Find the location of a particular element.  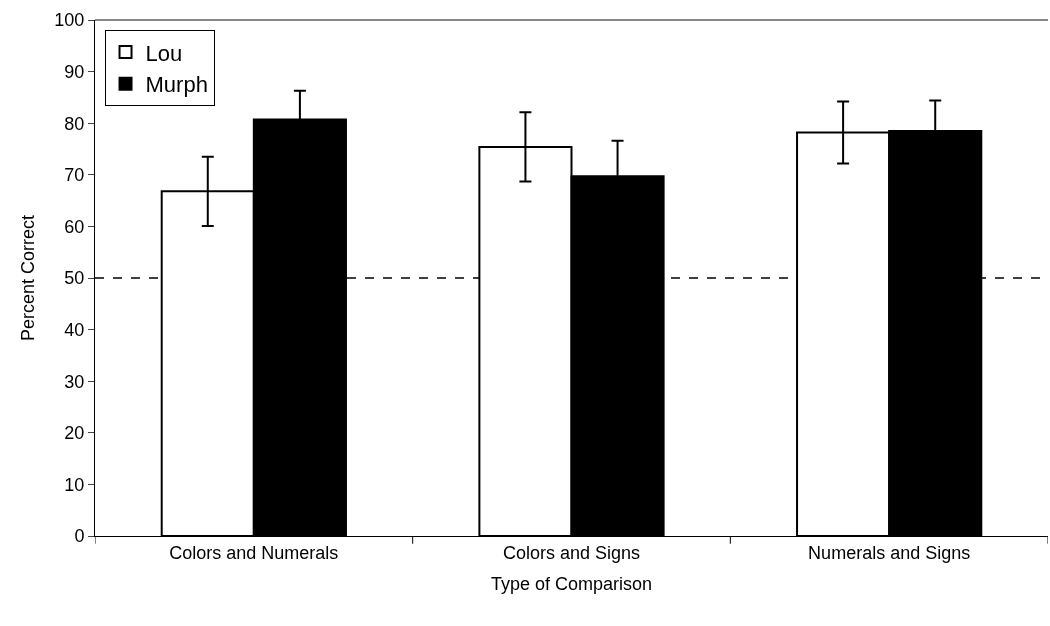

x-tick-label: Numerals and Signs is located at coordinates (889, 552).